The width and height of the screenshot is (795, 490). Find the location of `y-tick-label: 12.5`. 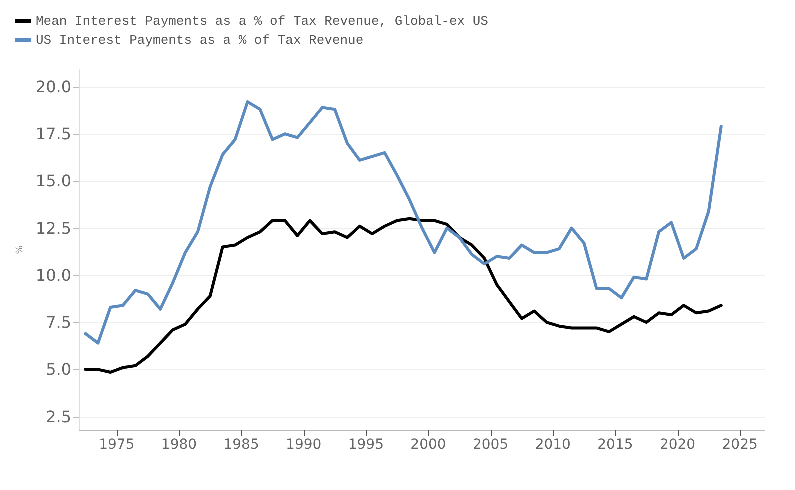

y-tick-label: 12.5 is located at coordinates (54, 228).